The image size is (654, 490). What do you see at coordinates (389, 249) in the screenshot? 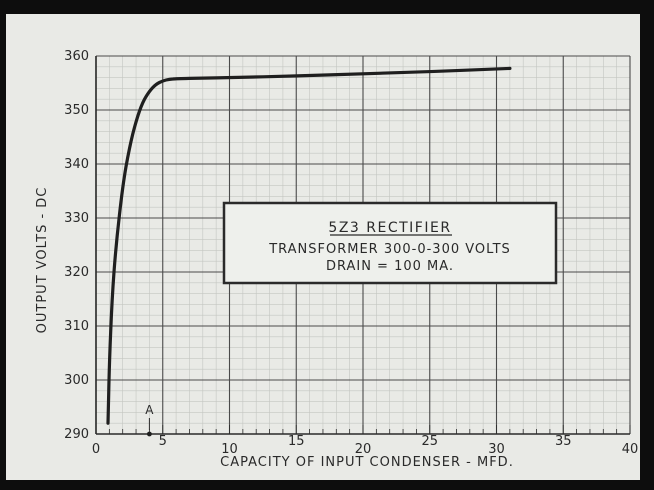
I see `annotation-line-1: TRANSFORMER 300-0-300 VOLTS` at bounding box center [389, 249].